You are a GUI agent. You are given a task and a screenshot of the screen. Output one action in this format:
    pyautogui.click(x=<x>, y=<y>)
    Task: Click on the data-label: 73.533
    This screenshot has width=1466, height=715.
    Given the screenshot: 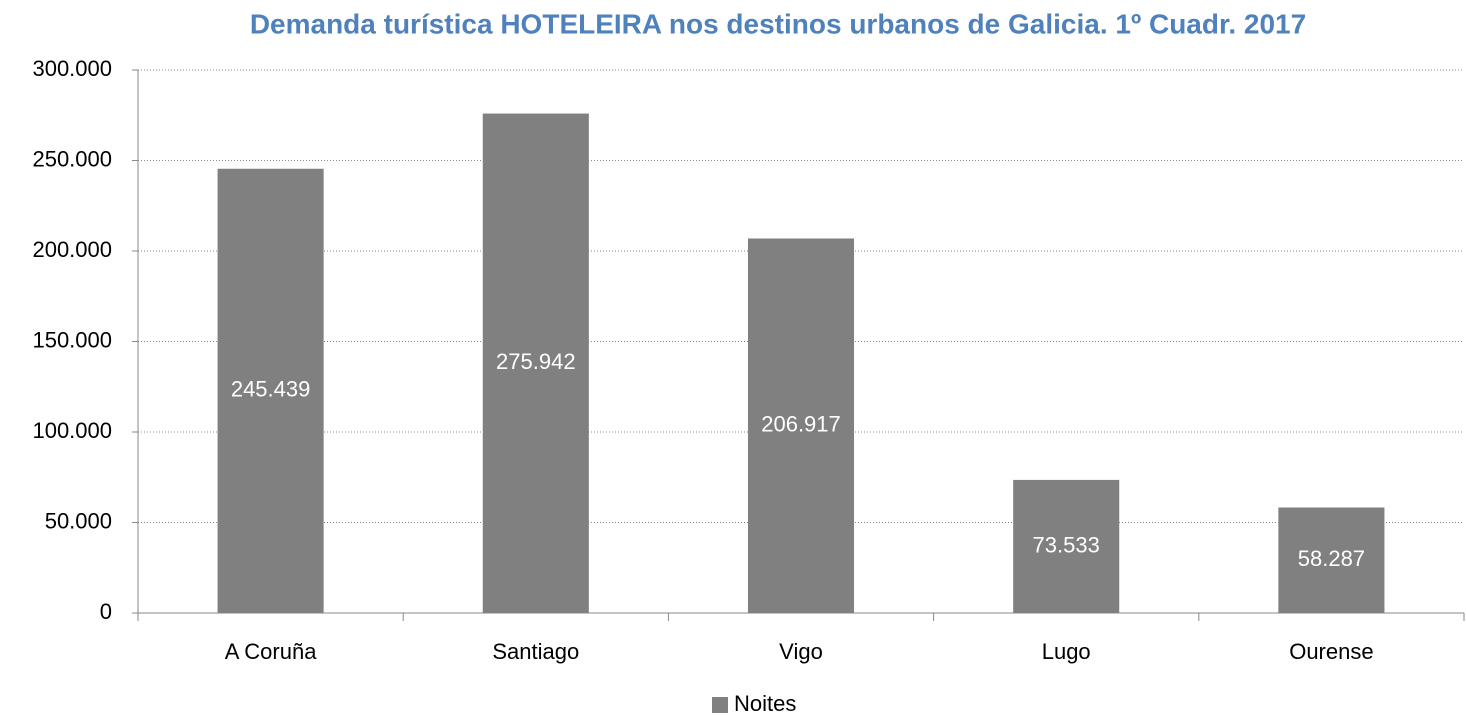 What is the action you would take?
    pyautogui.click(x=1066, y=544)
    